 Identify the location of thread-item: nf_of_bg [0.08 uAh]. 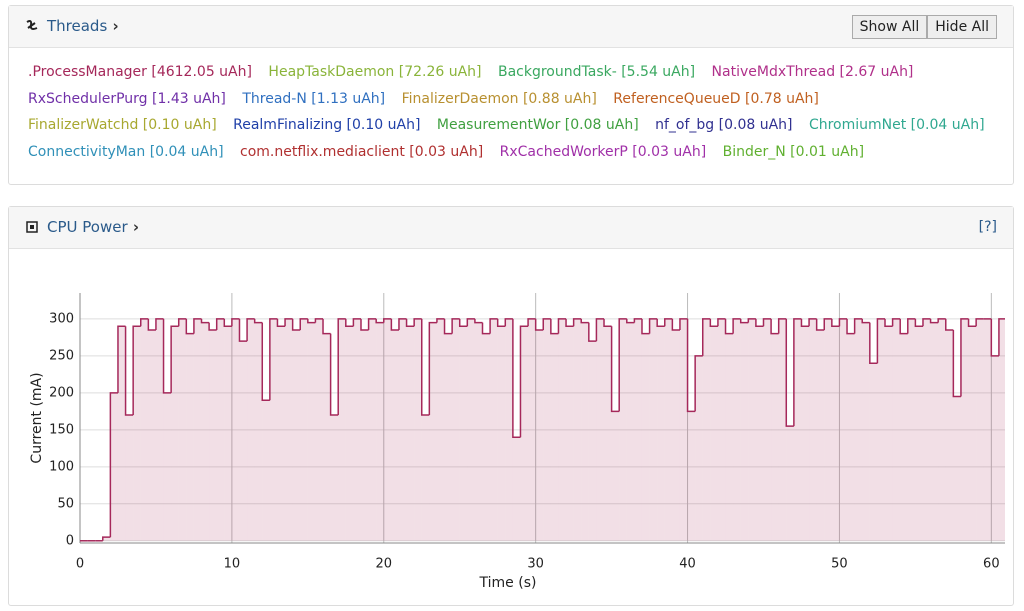
(724, 125).